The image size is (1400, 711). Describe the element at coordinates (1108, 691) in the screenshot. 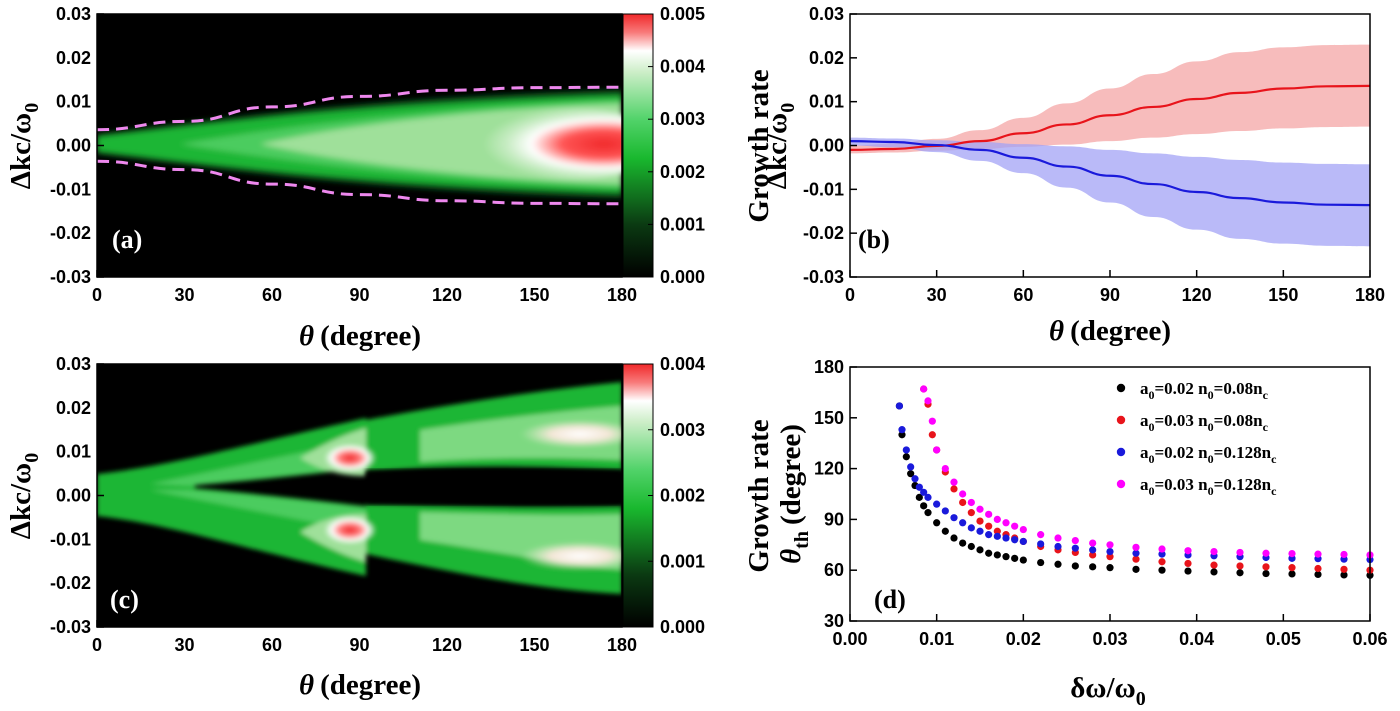

I see `x-axis-label-d: δω/ω0` at that location.